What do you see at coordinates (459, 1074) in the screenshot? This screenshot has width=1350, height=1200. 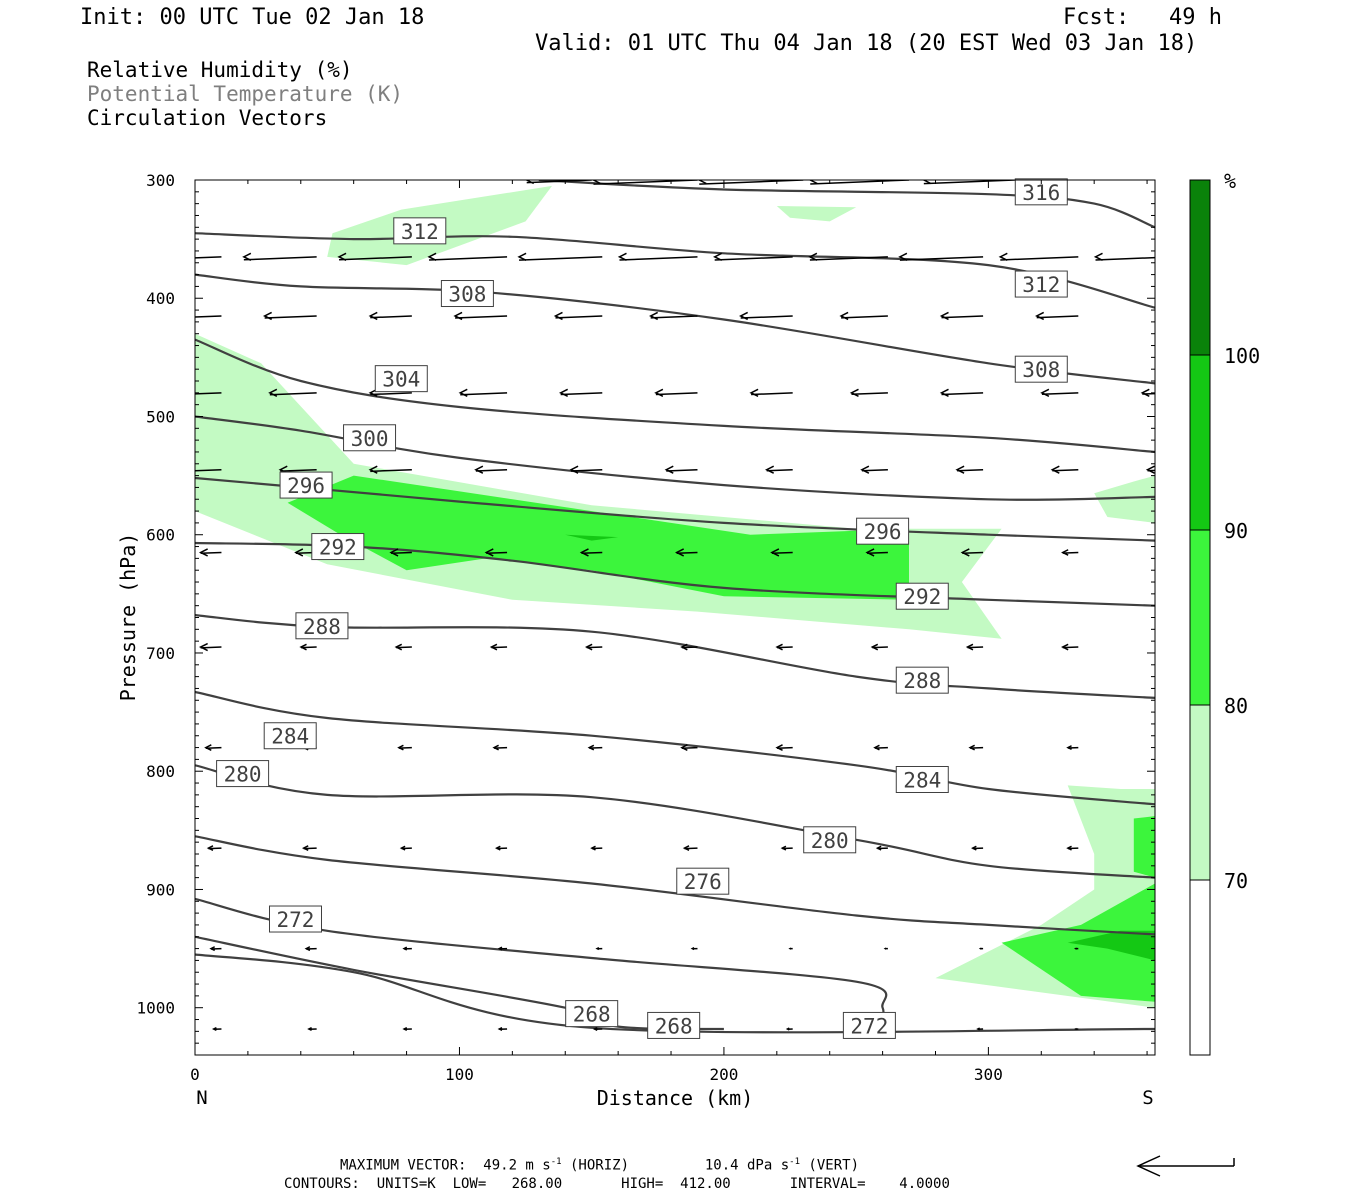 I see `x-tick-label: 100` at bounding box center [459, 1074].